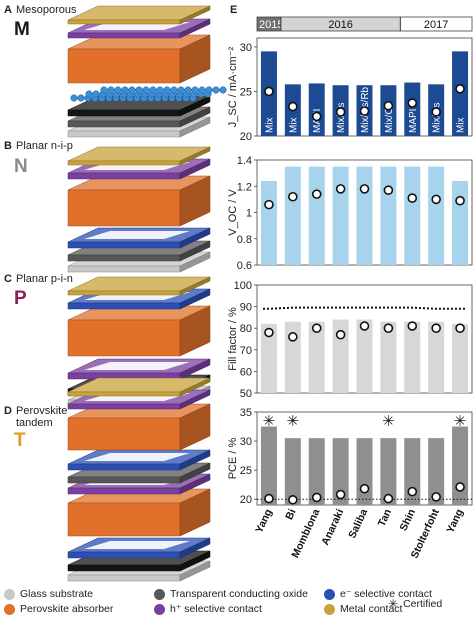 The height and width of the screenshot is (617, 474). Describe the element at coordinates (195, 571) in the screenshot. I see `d-glass-side` at that location.